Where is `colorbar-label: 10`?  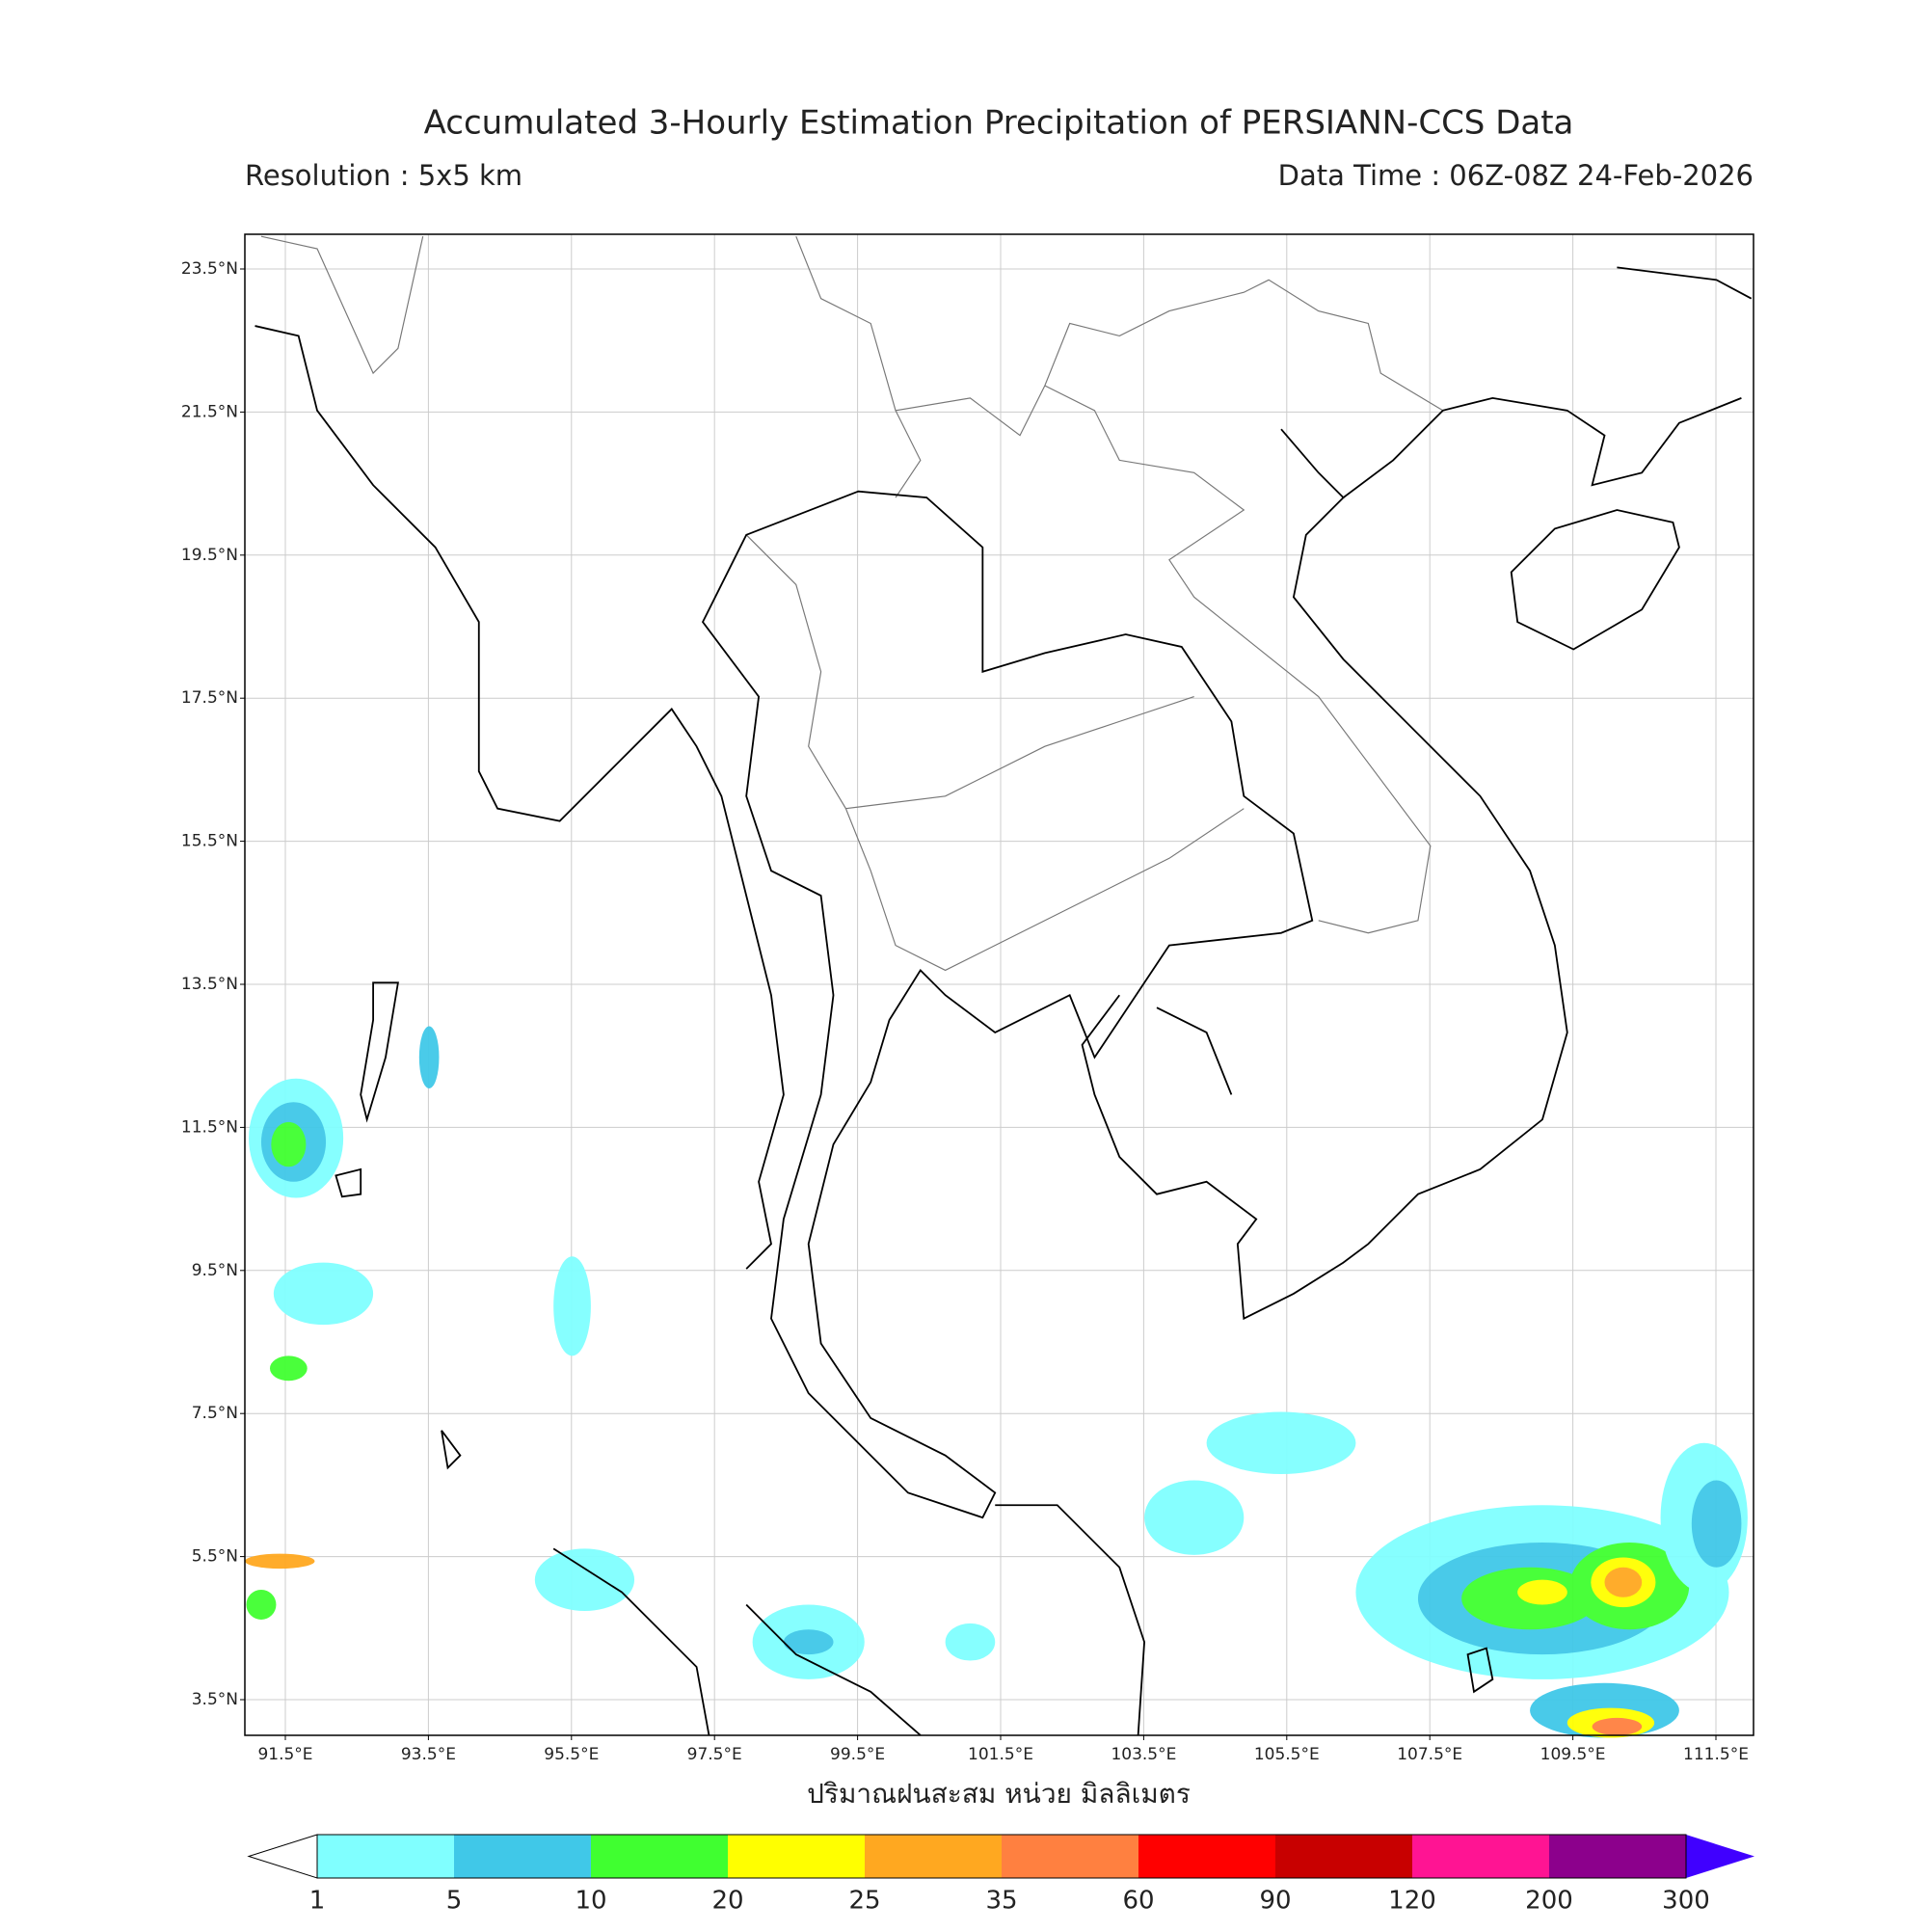
colorbar-label: 10 is located at coordinates (590, 1902).